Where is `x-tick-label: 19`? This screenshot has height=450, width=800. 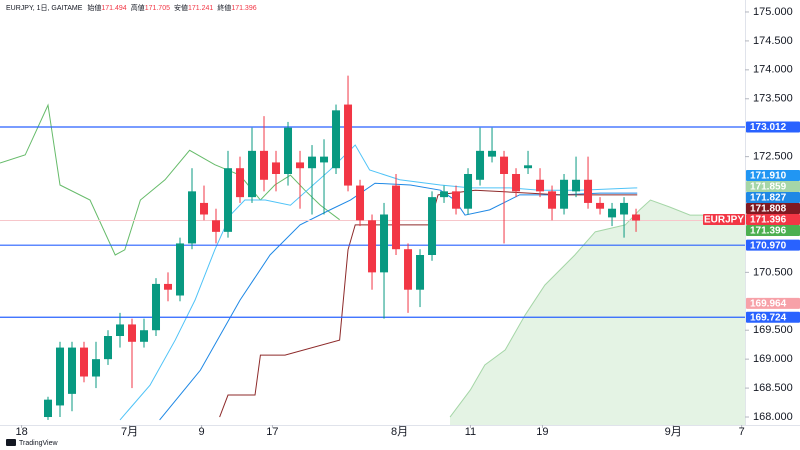
x-tick-label: 19 is located at coordinates (542, 432).